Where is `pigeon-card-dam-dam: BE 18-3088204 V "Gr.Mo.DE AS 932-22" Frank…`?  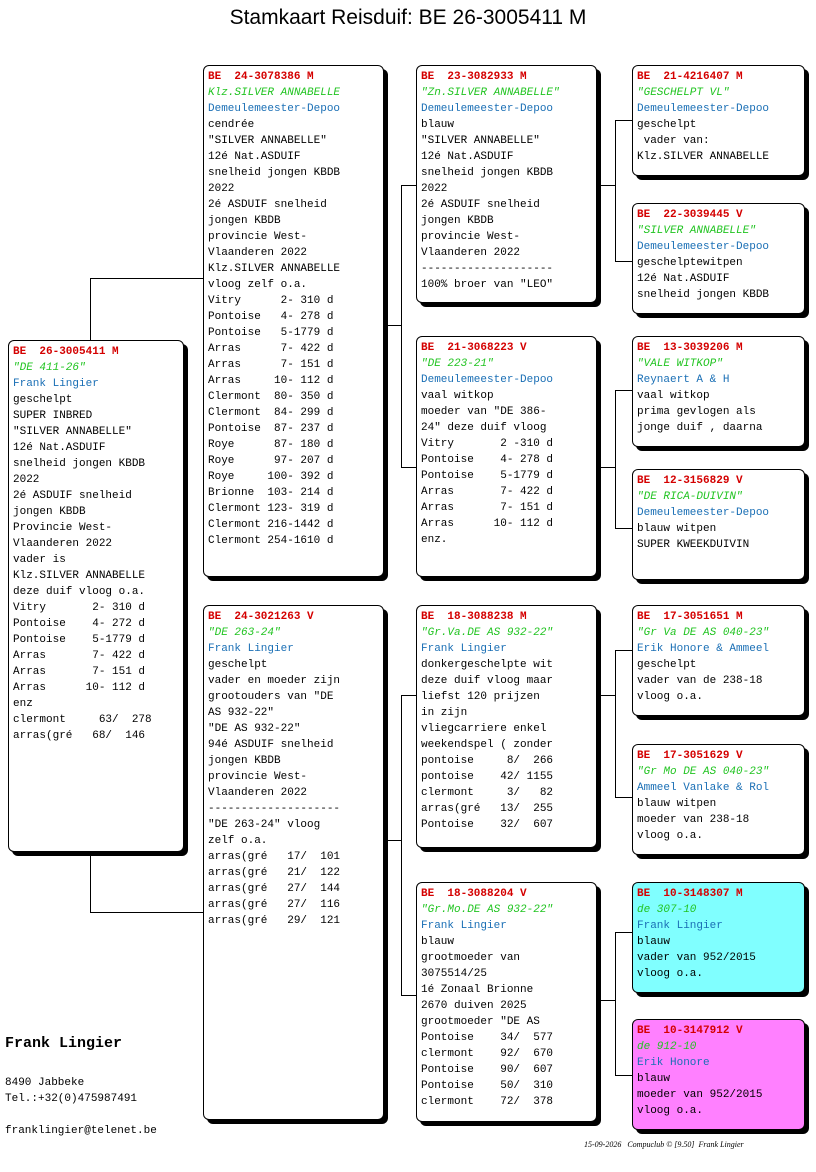 pigeon-card-dam-dam: BE 18-3088204 V "Gr.Mo.DE AS 932-22" Frank… is located at coordinates (506, 1002).